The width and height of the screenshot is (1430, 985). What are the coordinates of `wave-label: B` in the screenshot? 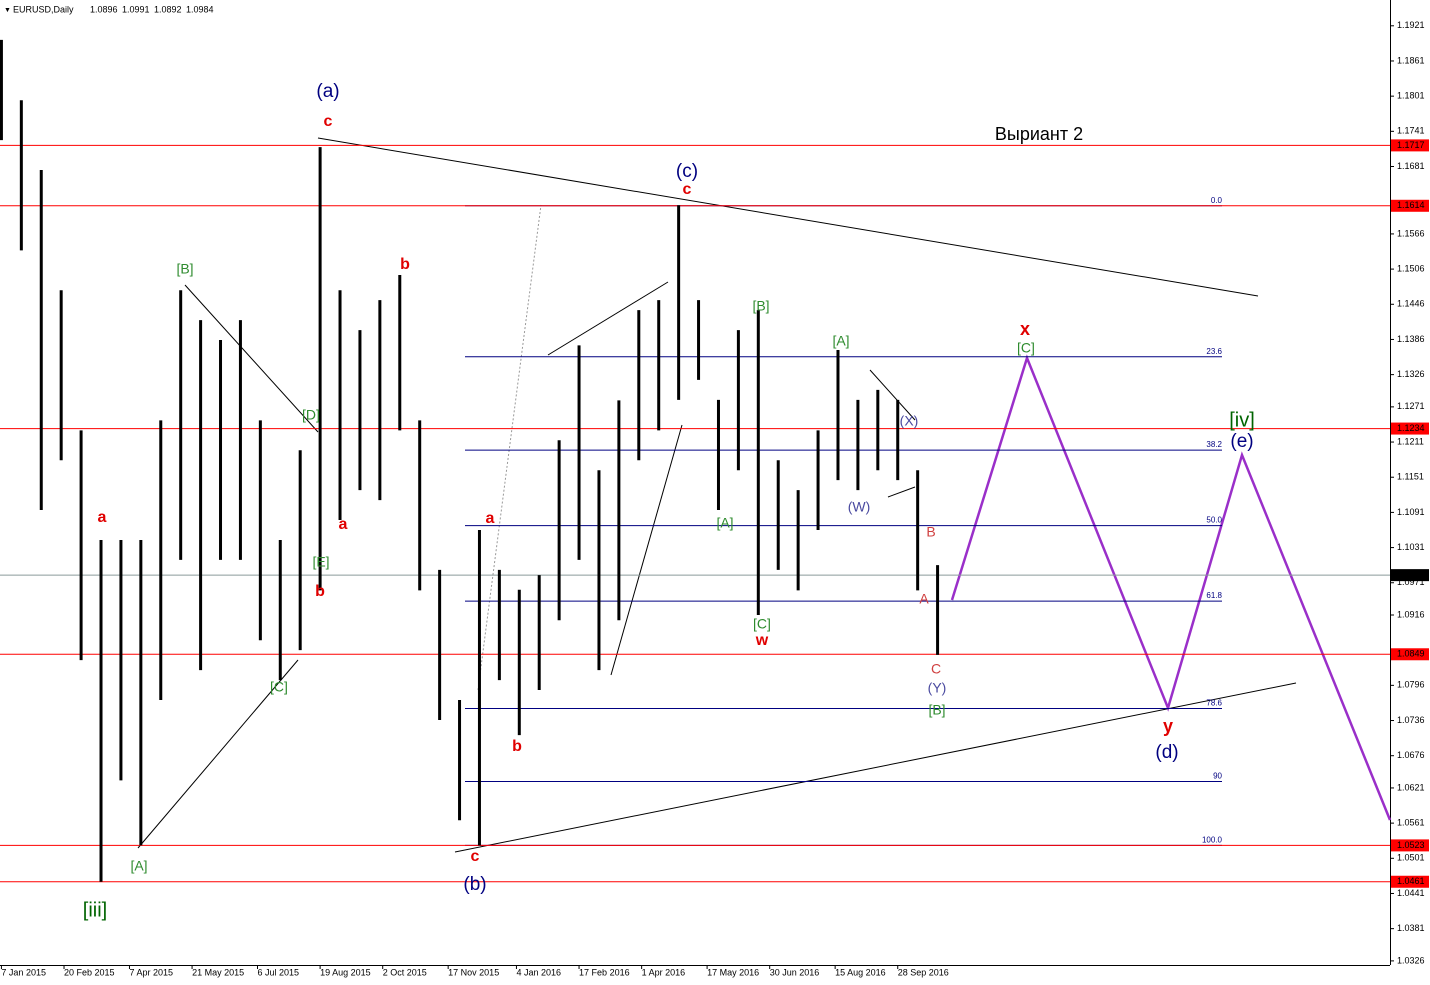 It's located at (930, 532).